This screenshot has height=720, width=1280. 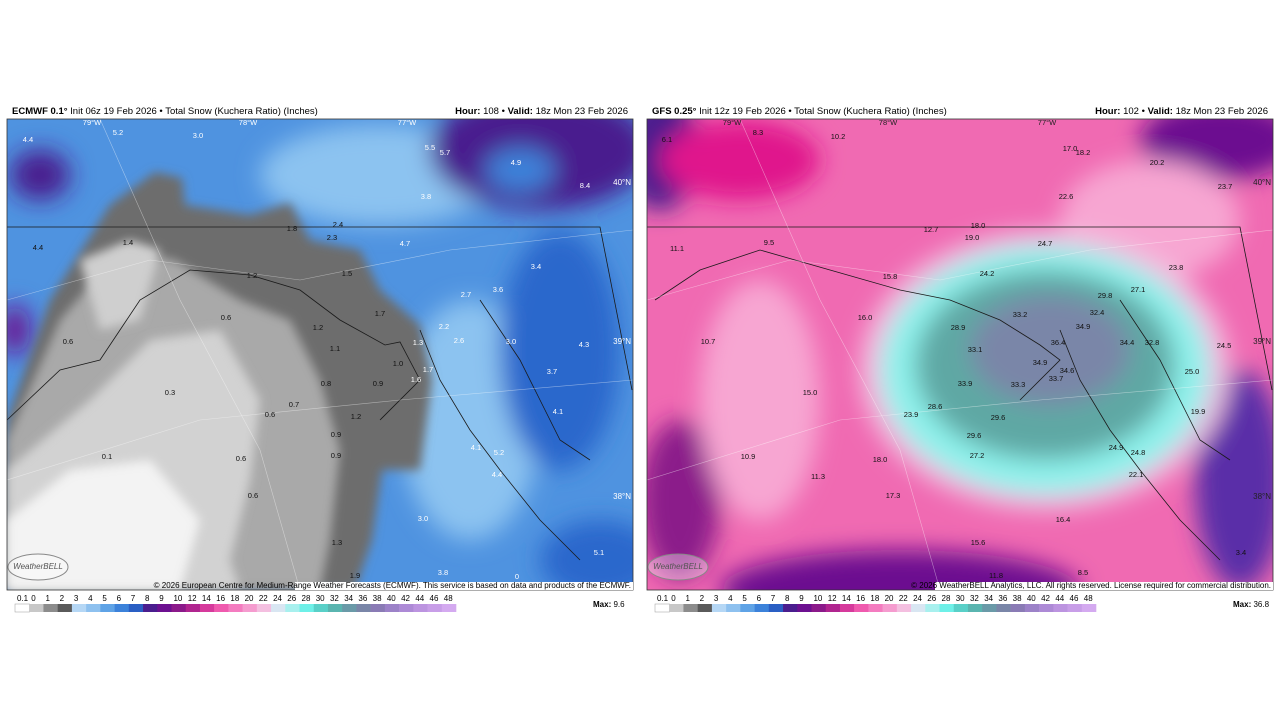 I want to click on snow-total-label: 20.2, so click(x=1157, y=162).